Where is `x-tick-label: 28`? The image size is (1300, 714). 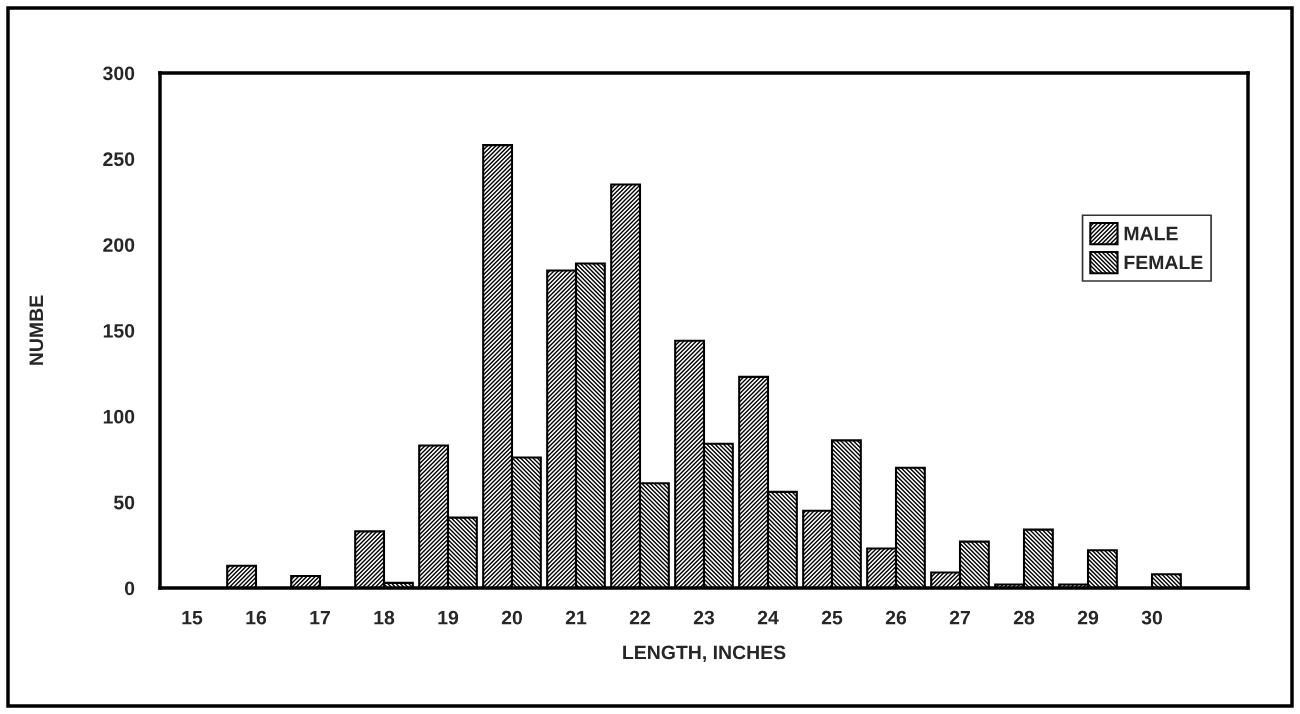 x-tick-label: 28 is located at coordinates (1024, 617).